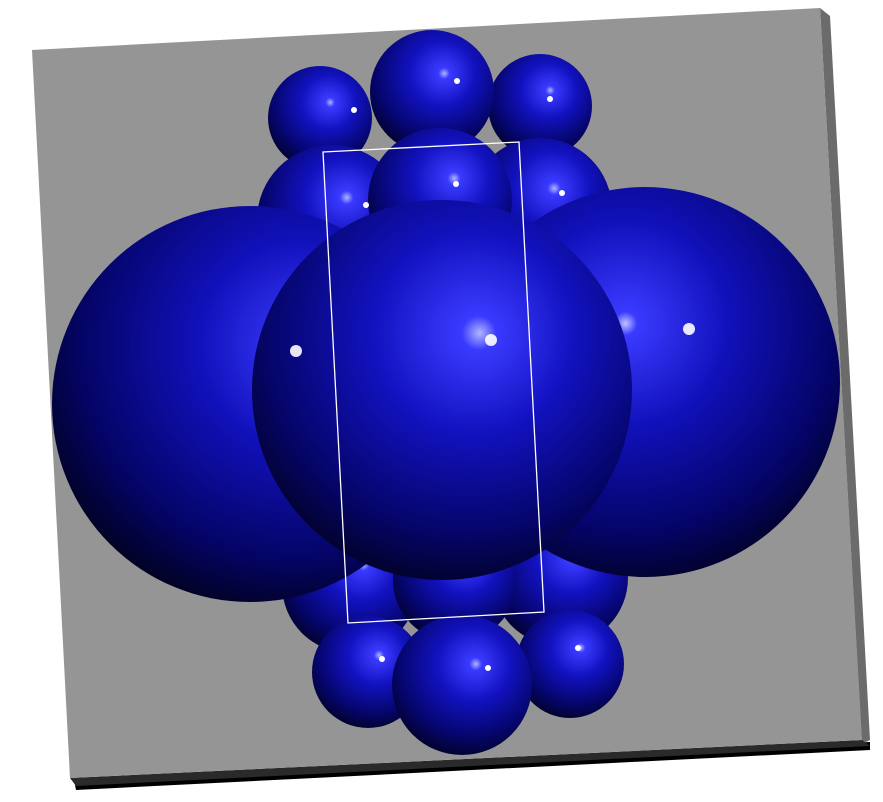 The width and height of the screenshot is (883, 802). I want to click on small-sphere-top-left, so click(320, 118).